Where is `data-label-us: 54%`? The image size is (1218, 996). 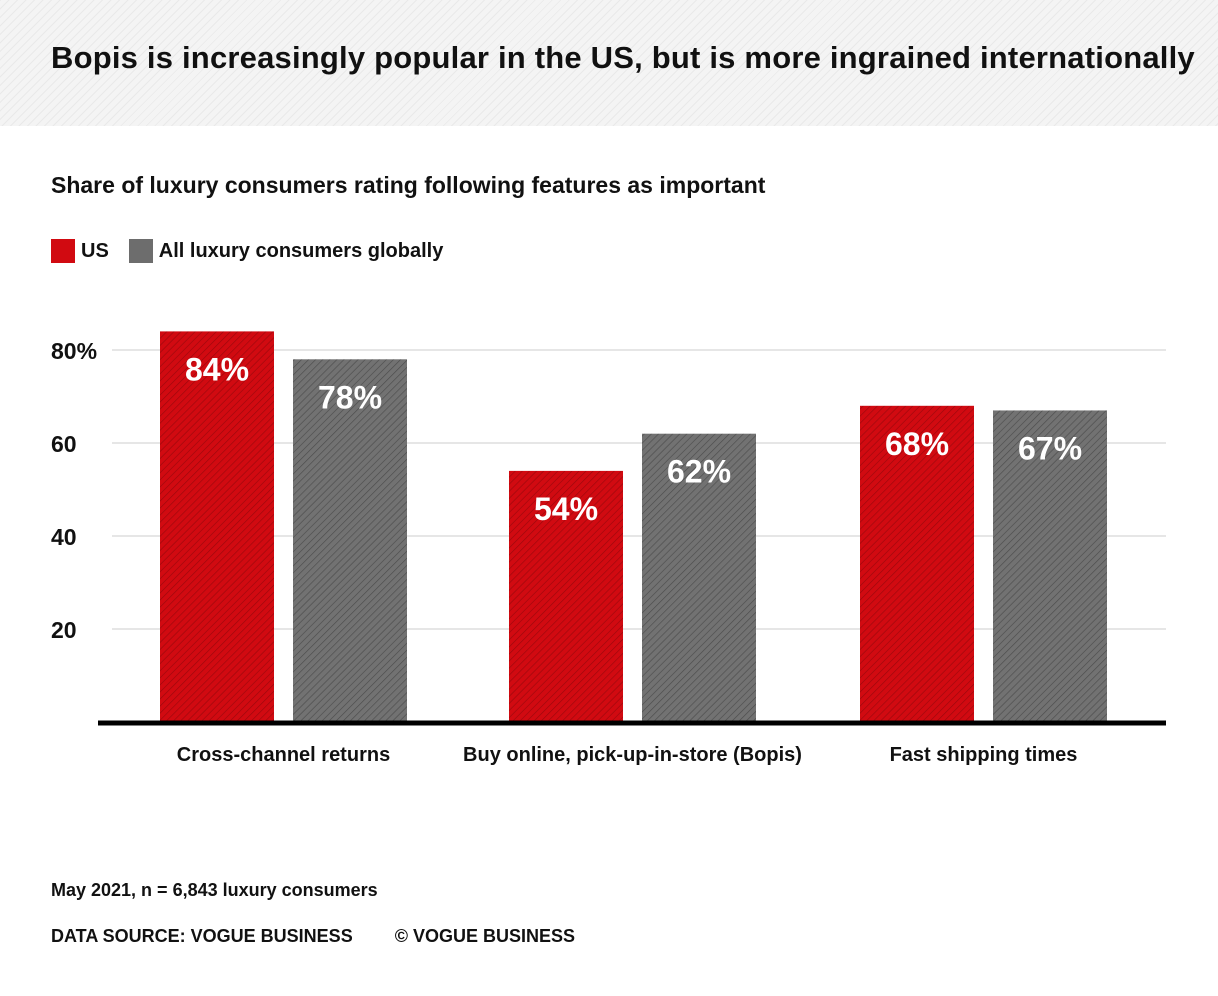
data-label-us: 54% is located at coordinates (566, 509).